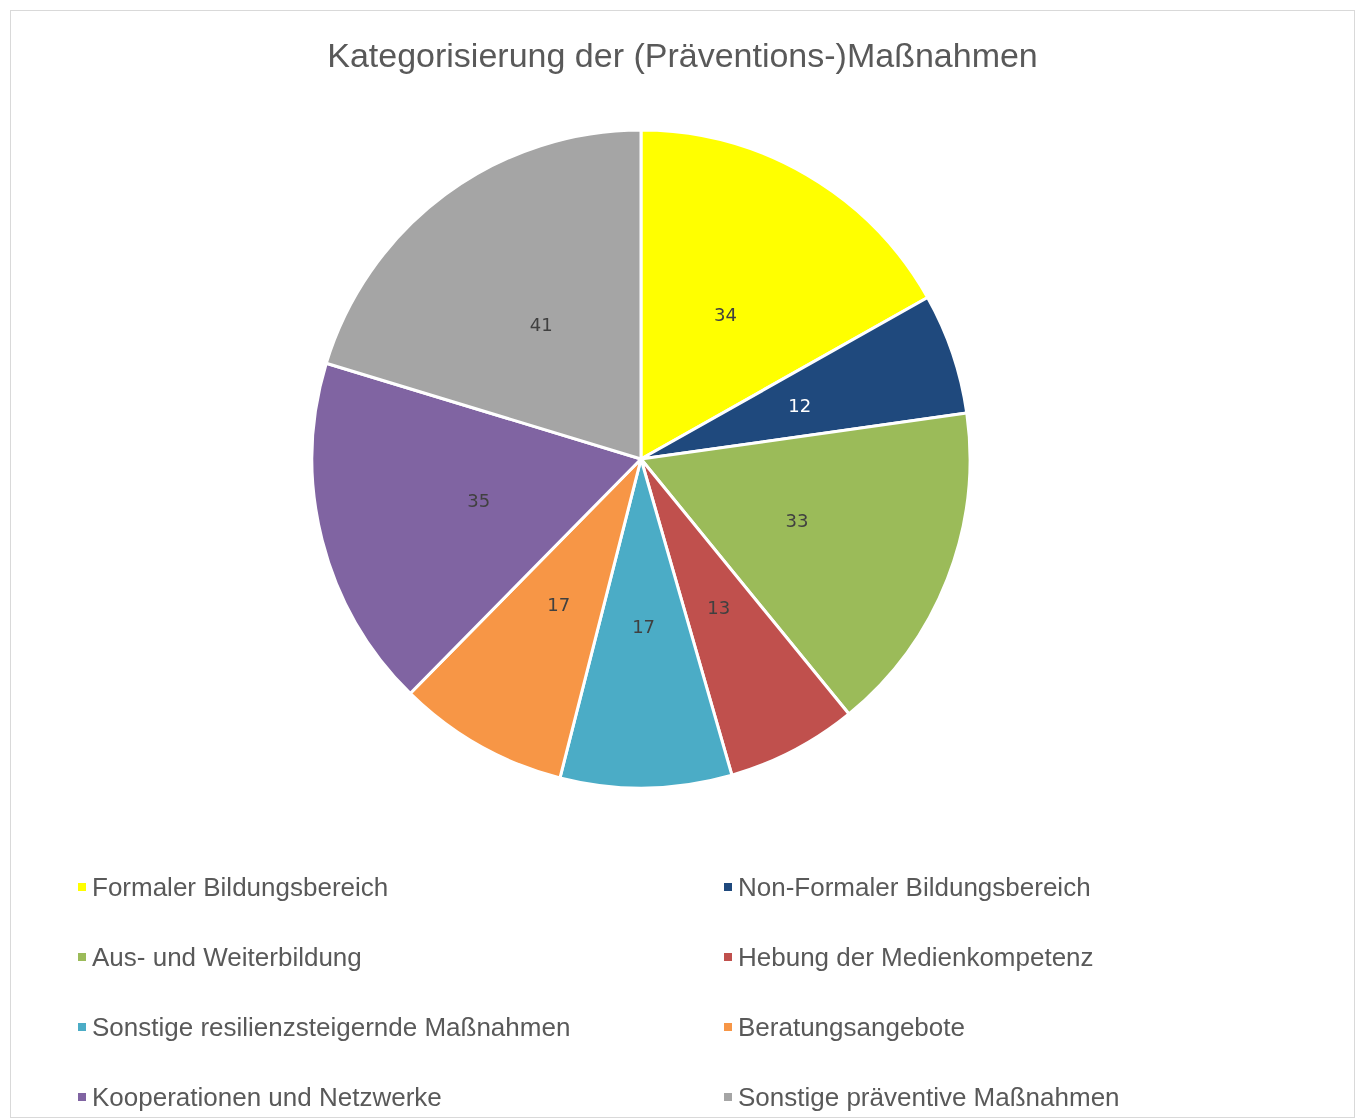  I want to click on legend-label: Non-Formaler Bildungsbereich, so click(914, 887).